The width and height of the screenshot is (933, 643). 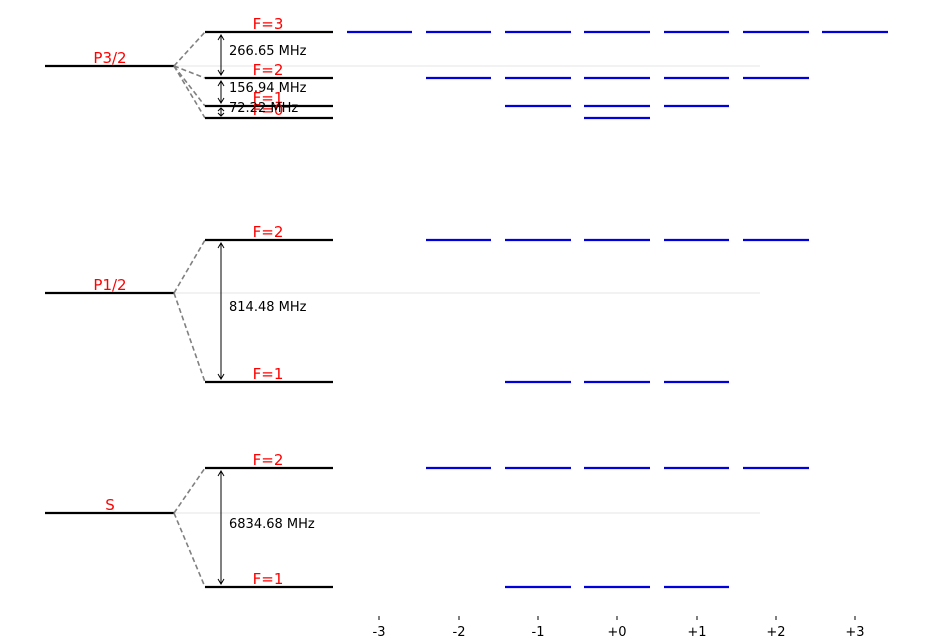 What do you see at coordinates (268, 307) in the screenshot?
I see `splitting-label-p1-2: 814.48 MHz` at bounding box center [268, 307].